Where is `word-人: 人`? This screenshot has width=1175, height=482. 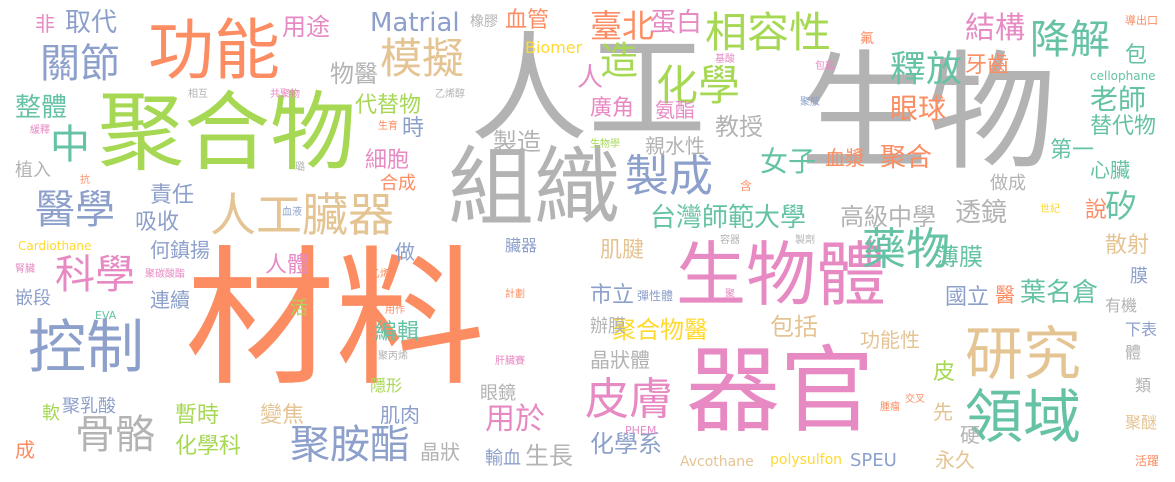 word-人: 人 is located at coordinates (590, 78).